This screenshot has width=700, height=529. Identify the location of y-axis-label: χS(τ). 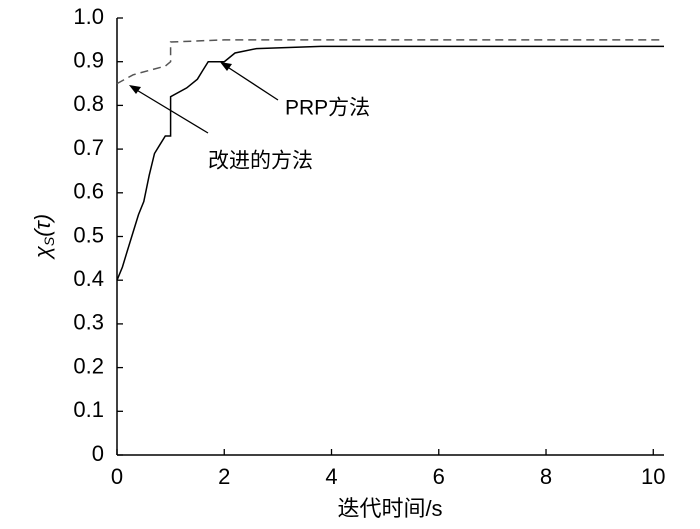
(43, 237).